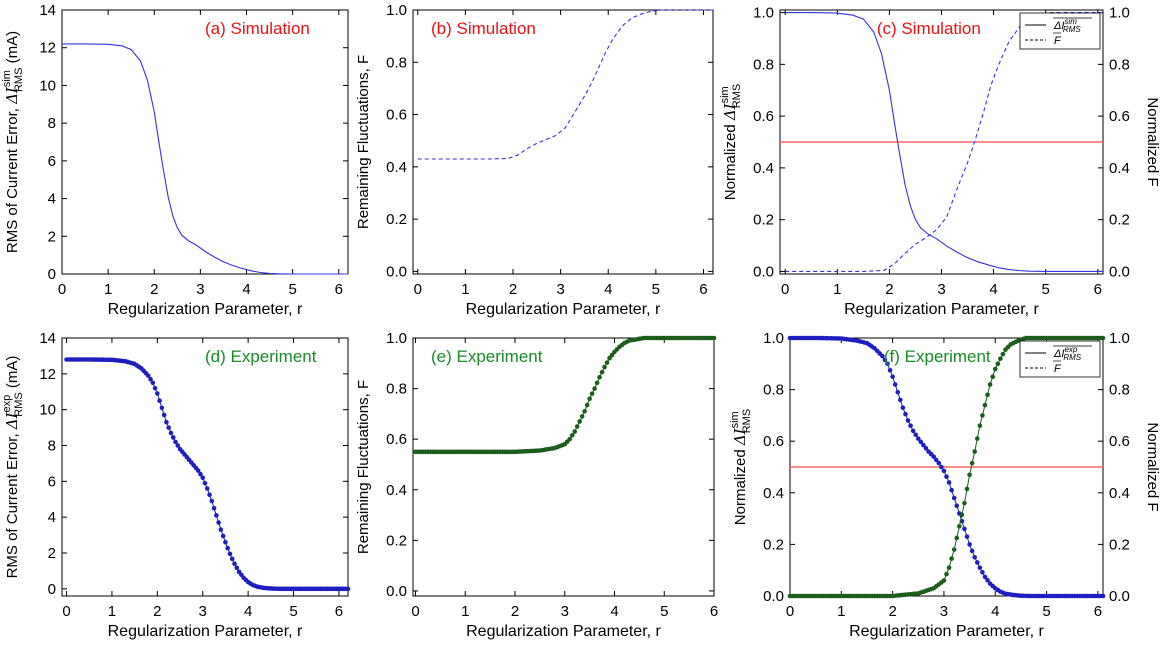  I want to click on y-right-tick-label: 0.4, so click(1119, 493).